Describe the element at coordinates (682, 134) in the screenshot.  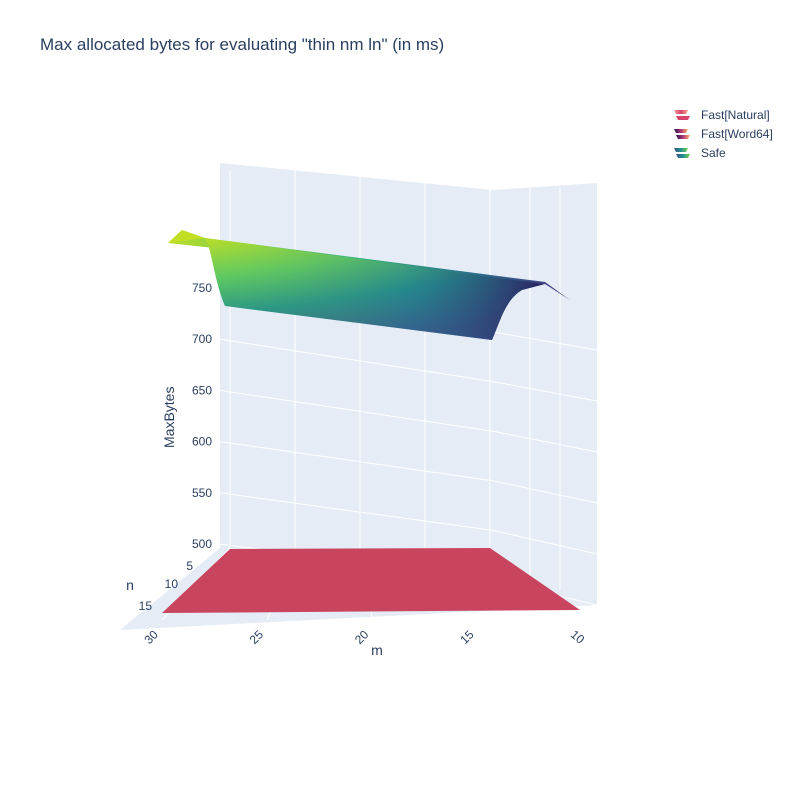
I see `fast-word64-swatch-icon` at that location.